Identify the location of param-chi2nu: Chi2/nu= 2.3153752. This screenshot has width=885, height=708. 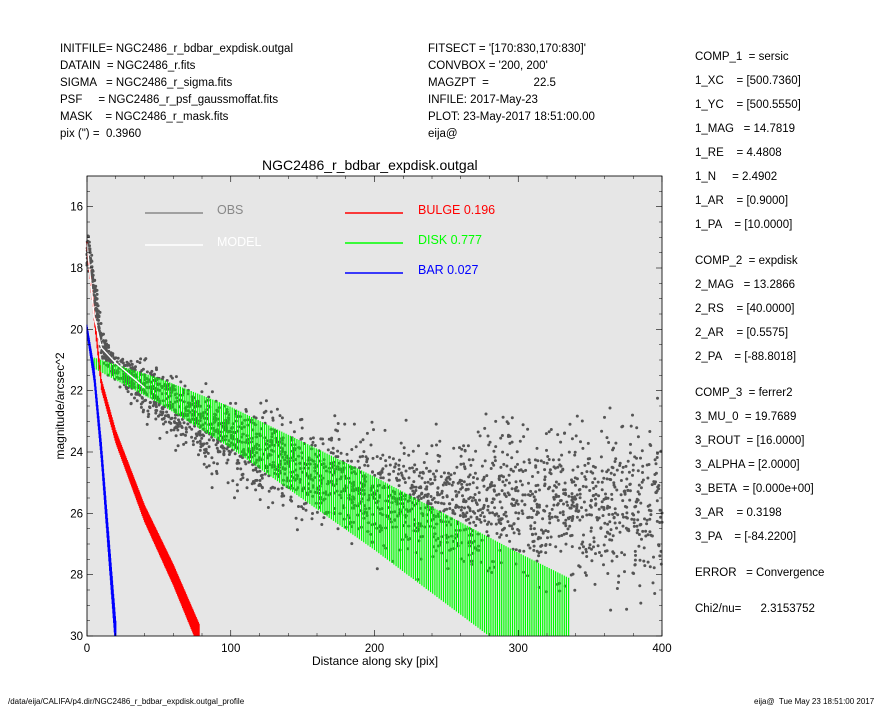
(755, 609).